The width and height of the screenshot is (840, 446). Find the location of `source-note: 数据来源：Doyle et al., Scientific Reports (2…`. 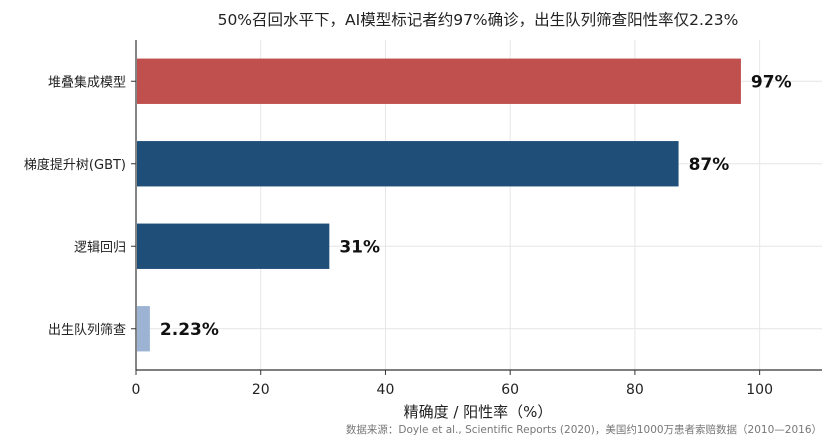

source-note: 数据来源：Doyle et al., Scientific Reports (2… is located at coordinates (584, 429).